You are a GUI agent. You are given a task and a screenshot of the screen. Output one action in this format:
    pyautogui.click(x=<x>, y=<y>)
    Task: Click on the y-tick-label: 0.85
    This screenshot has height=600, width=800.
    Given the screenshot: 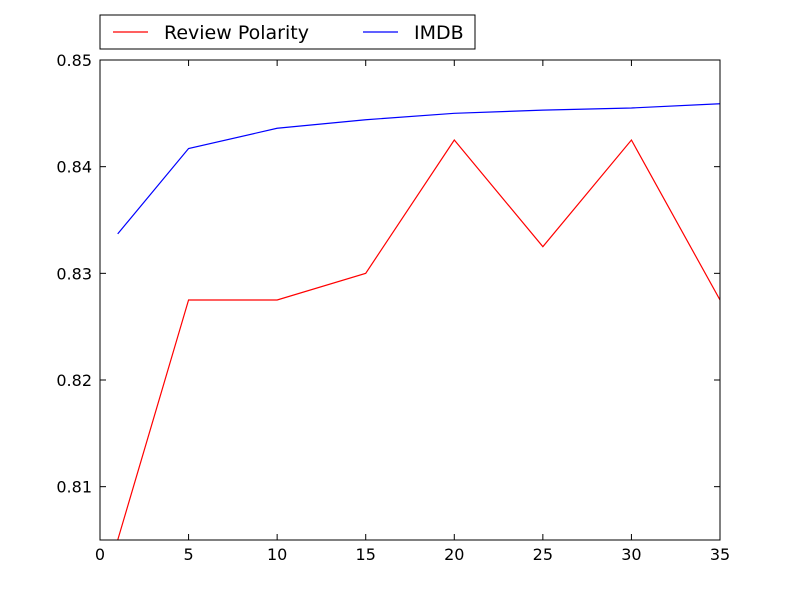 What is the action you would take?
    pyautogui.click(x=74, y=60)
    